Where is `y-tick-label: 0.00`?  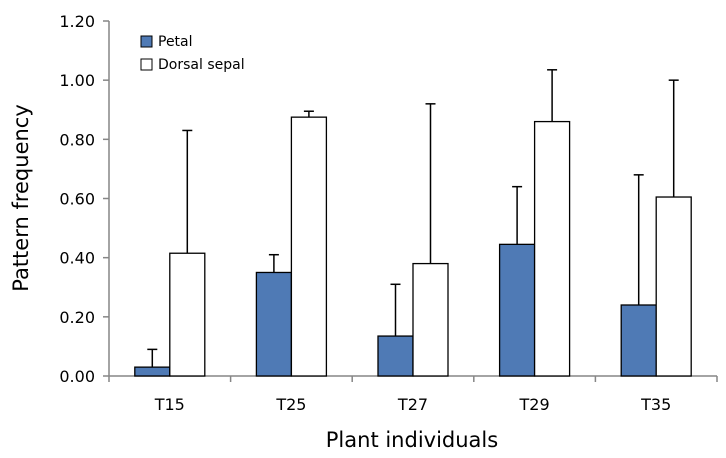
y-tick-label: 0.00 is located at coordinates (77, 376).